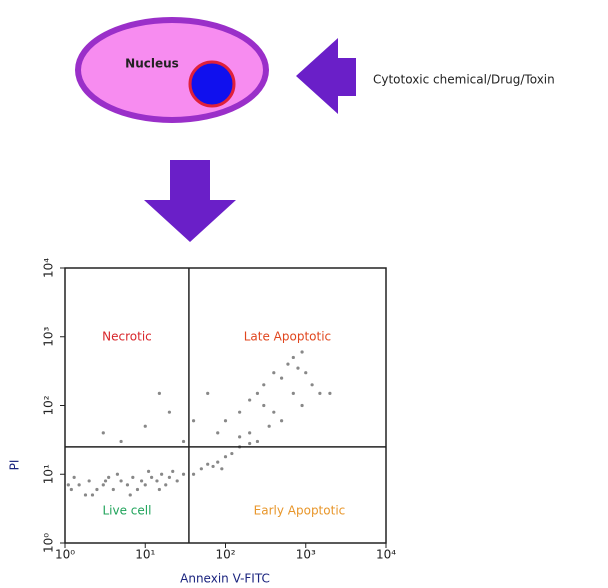  What do you see at coordinates (190, 201) in the screenshot?
I see `down-arrow` at bounding box center [190, 201].